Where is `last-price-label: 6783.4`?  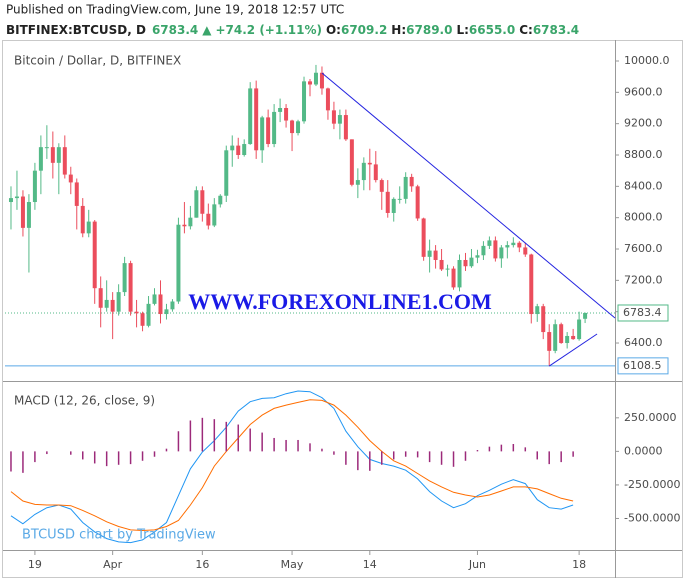
last-price-label: 6783.4 is located at coordinates (642, 312).